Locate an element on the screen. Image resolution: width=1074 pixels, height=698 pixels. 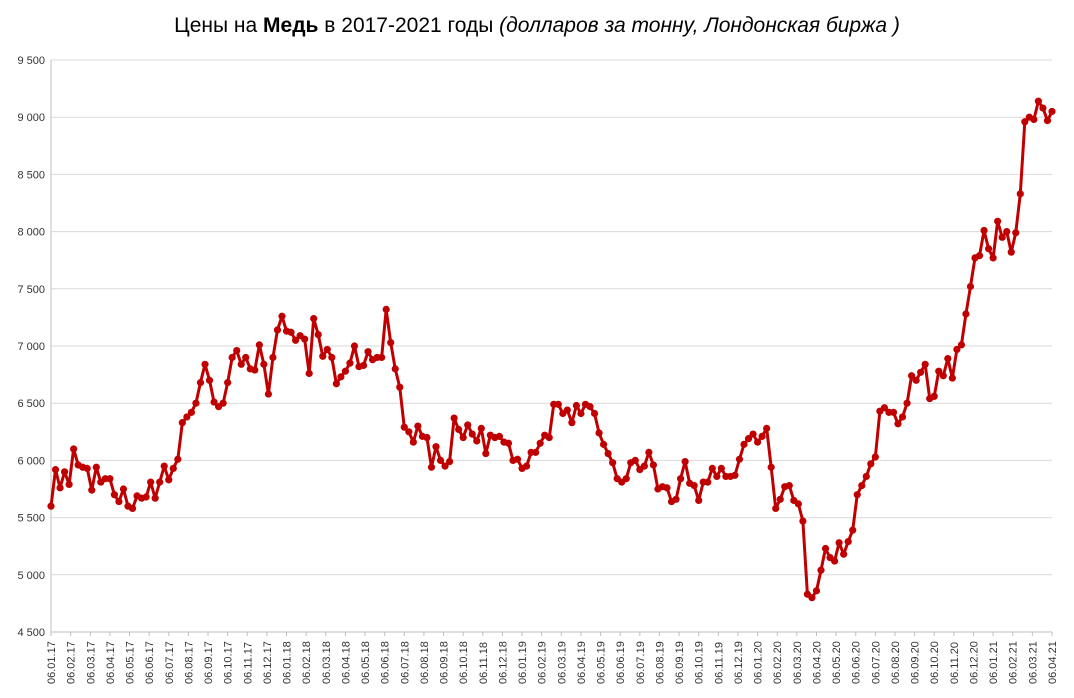
x-tick-label: 06.09.19 is located at coordinates (680, 662).